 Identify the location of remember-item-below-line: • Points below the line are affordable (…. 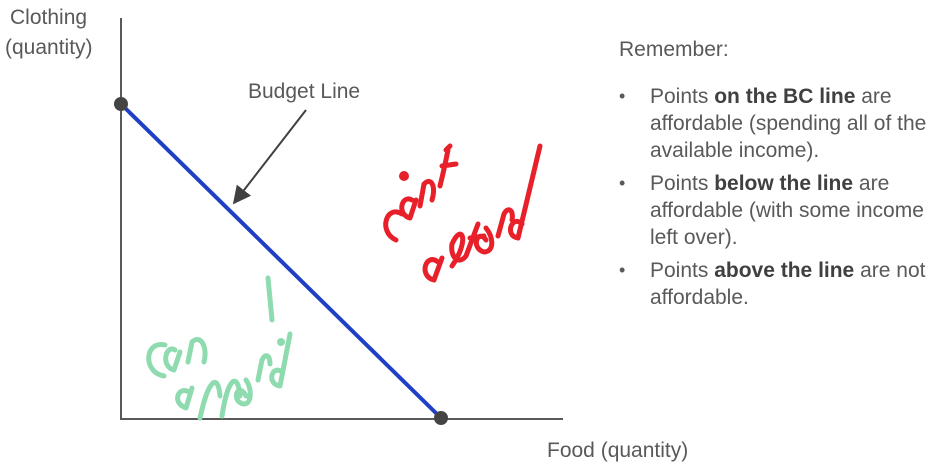
(784, 210).